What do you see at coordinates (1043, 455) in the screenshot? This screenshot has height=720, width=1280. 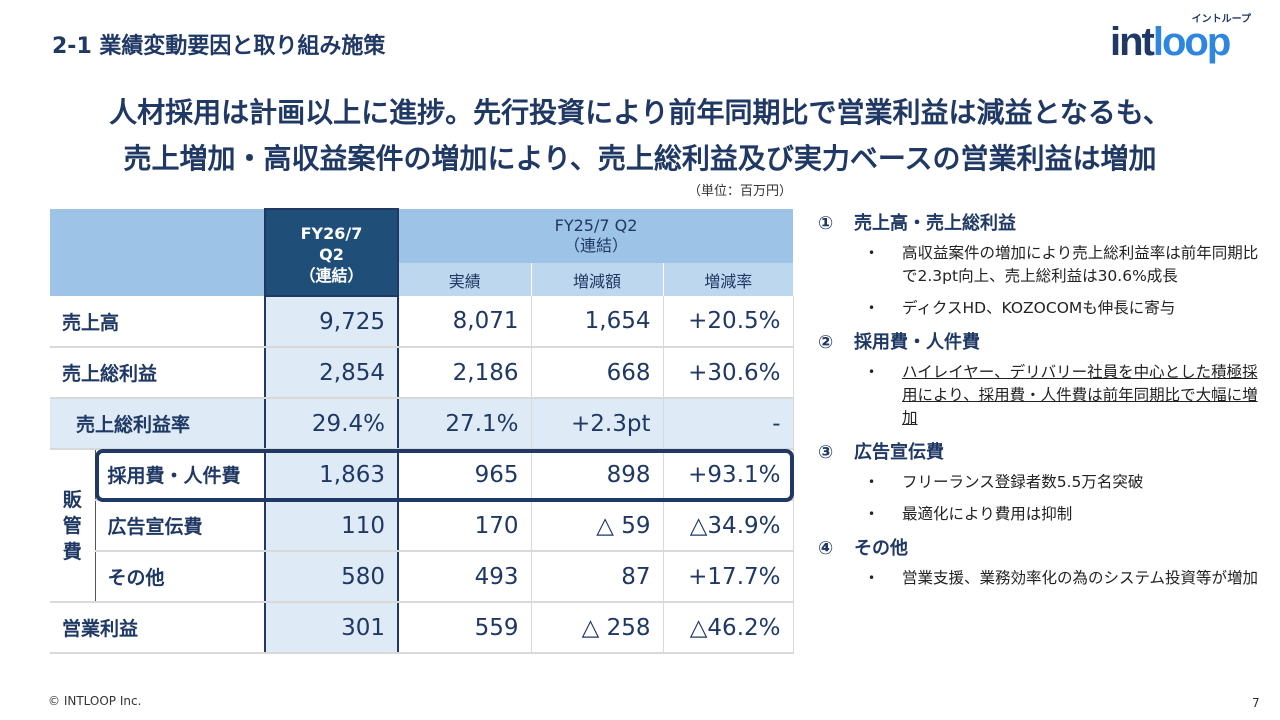 I see `note-heading: ③ 広告宣伝費` at bounding box center [1043, 455].